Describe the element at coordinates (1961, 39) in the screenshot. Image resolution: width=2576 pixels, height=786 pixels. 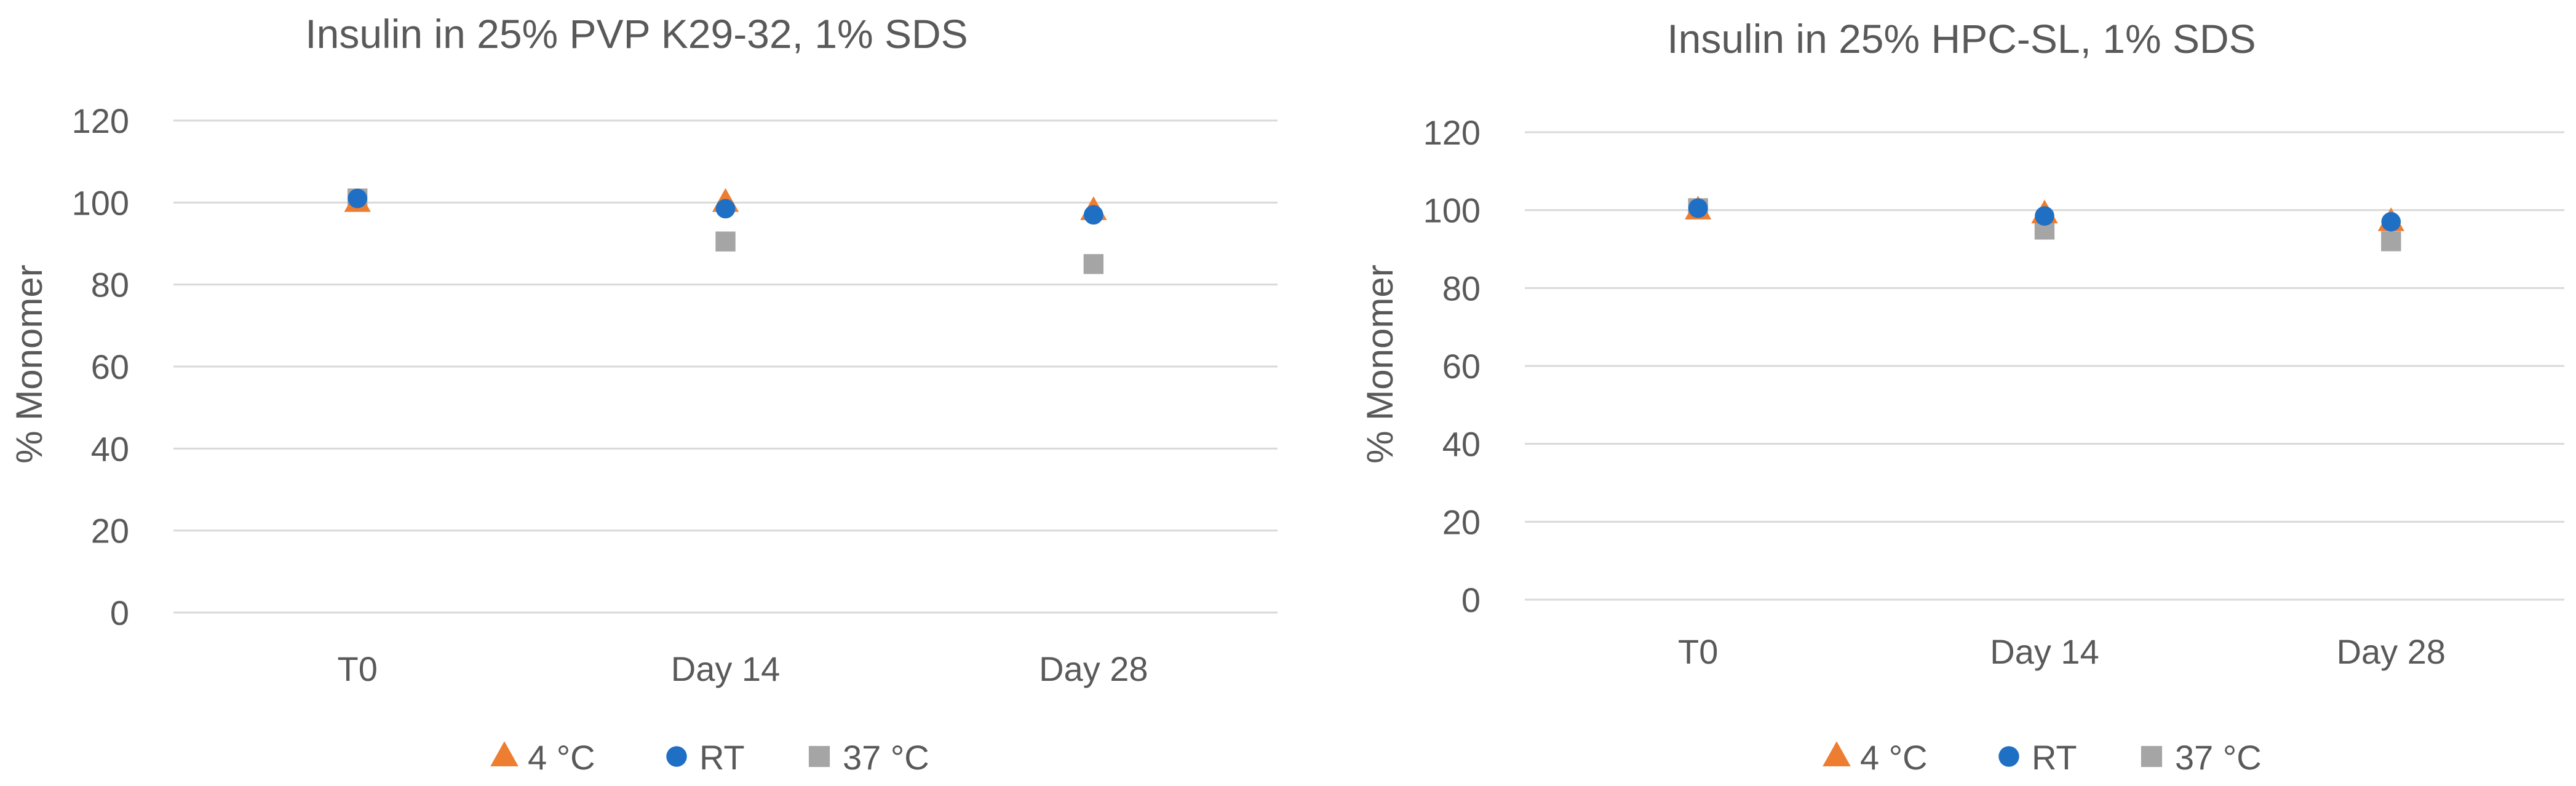
I see `chart-title: Insulin in 25% HPC-SL, 1% SDS` at that location.